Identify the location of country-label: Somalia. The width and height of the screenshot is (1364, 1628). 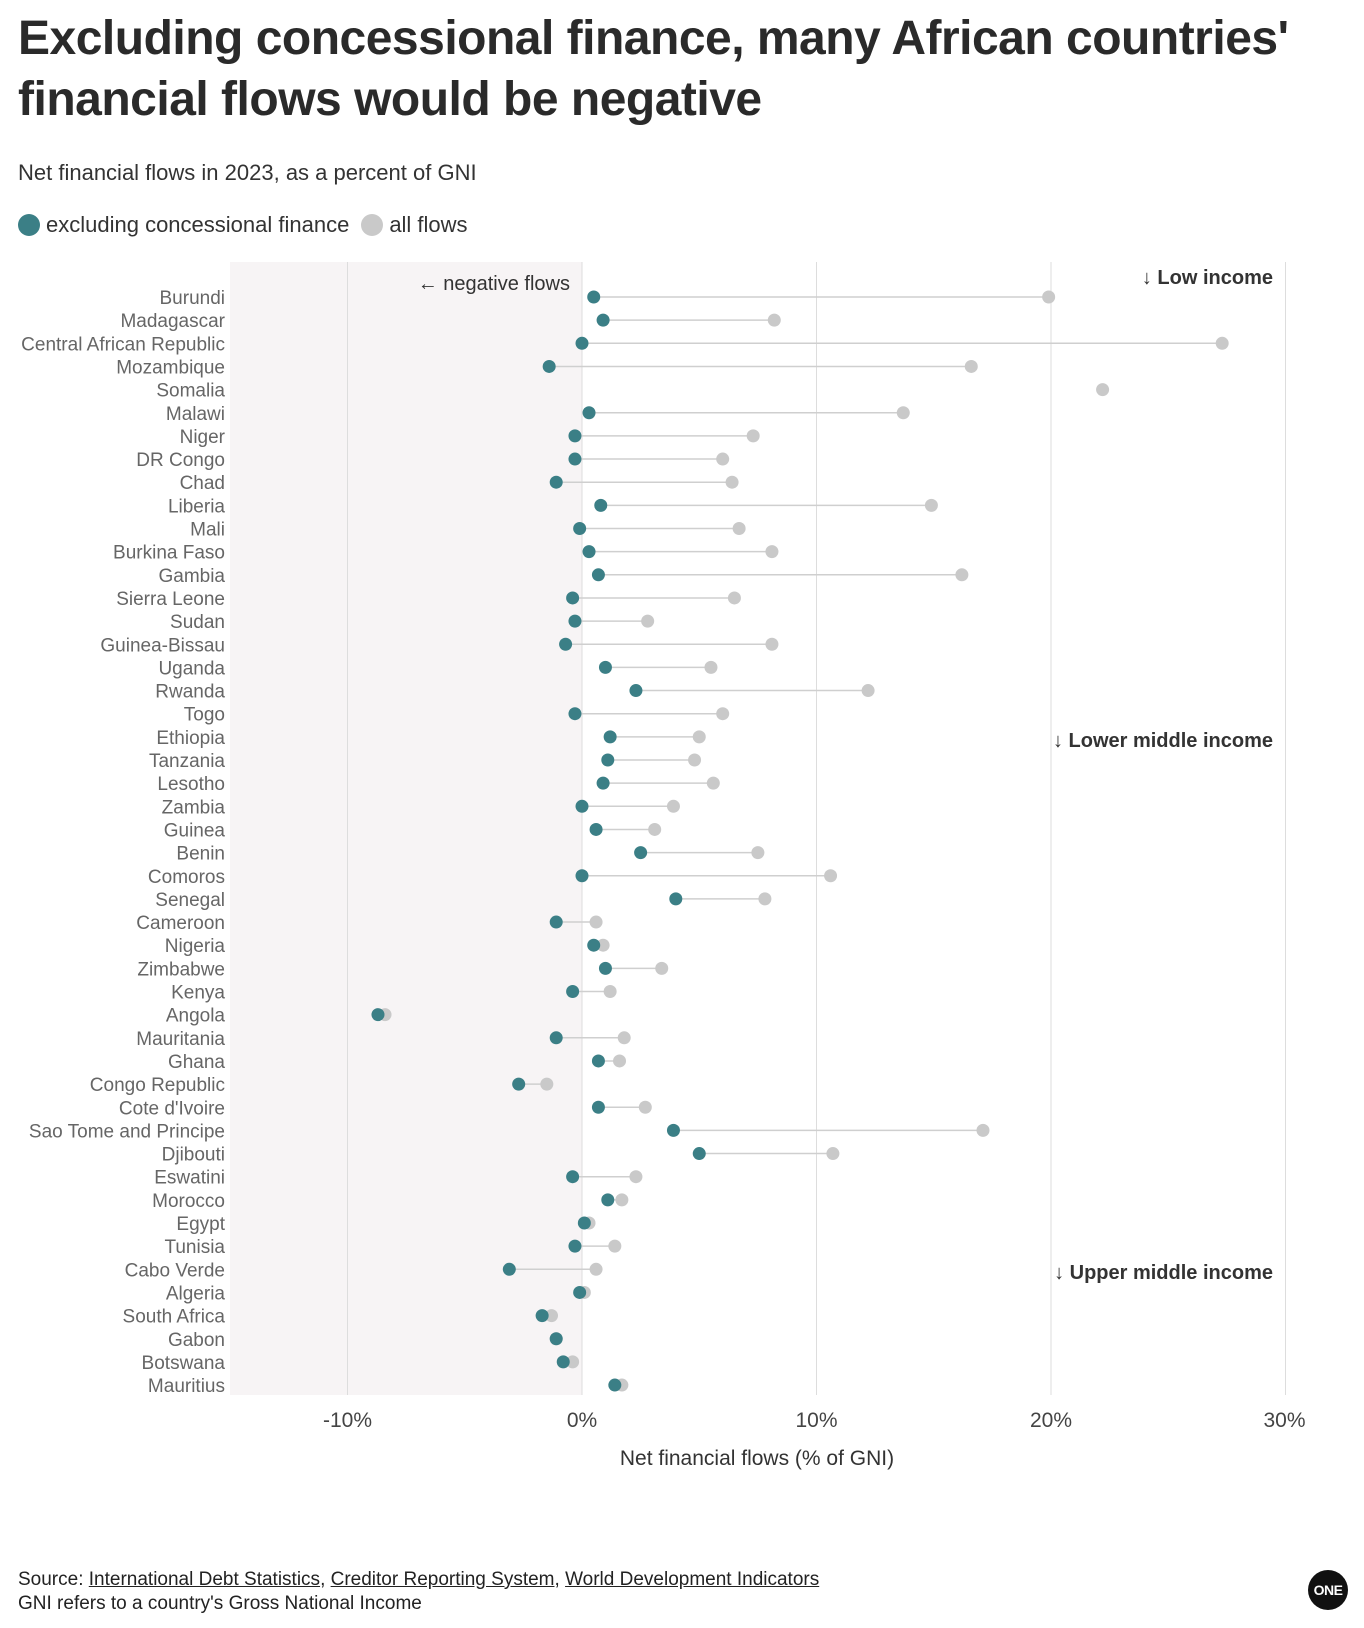
(190, 391).